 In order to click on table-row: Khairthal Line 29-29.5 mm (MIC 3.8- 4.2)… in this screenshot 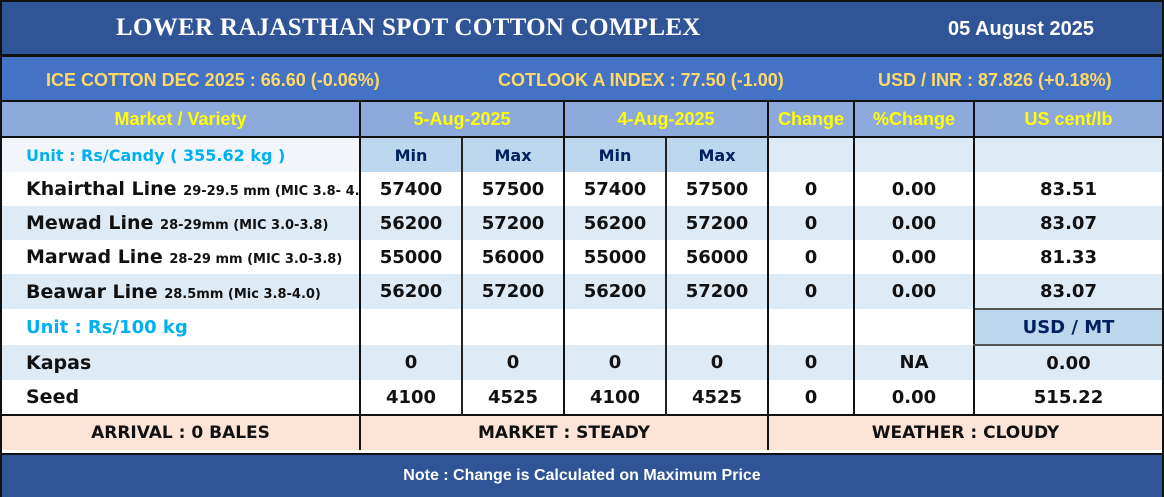, I will do `click(582, 189)`.